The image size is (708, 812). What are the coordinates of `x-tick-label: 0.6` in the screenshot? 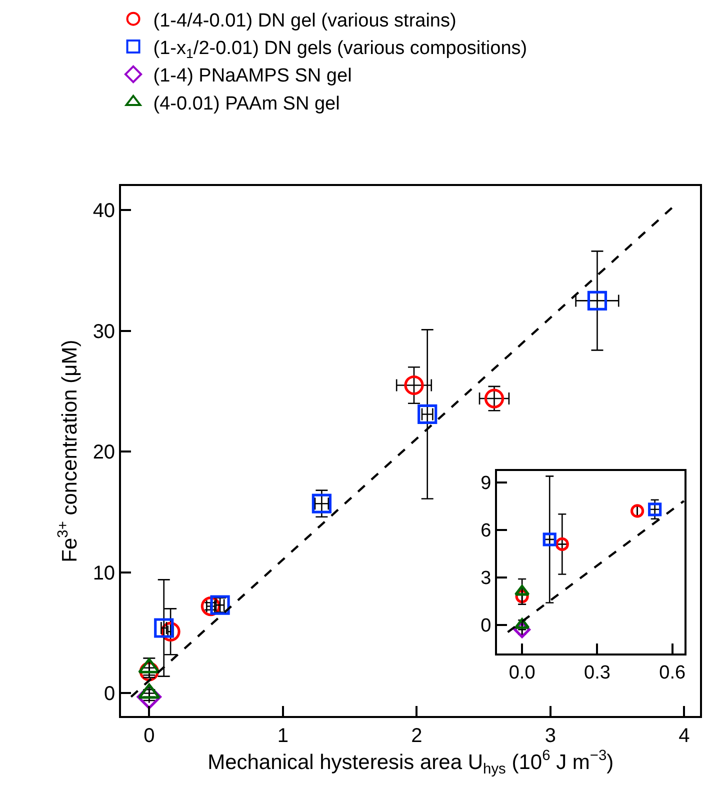 It's located at (672, 673).